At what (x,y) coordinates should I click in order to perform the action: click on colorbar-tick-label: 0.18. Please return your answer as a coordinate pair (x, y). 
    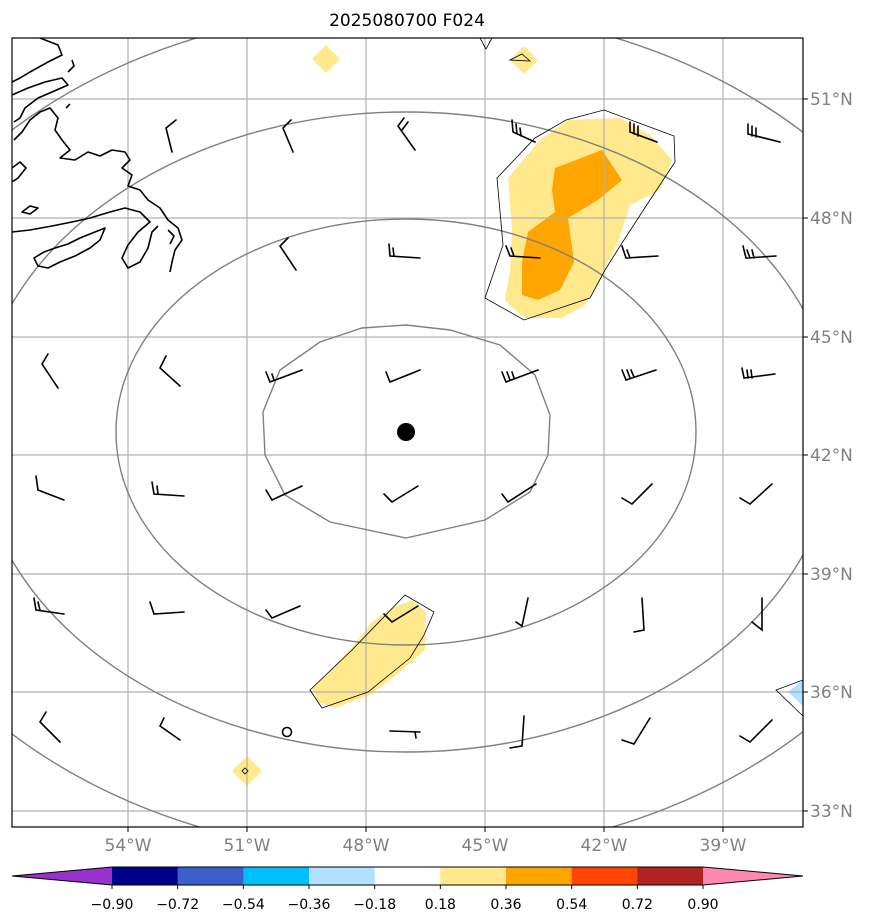
    Looking at the image, I should click on (440, 905).